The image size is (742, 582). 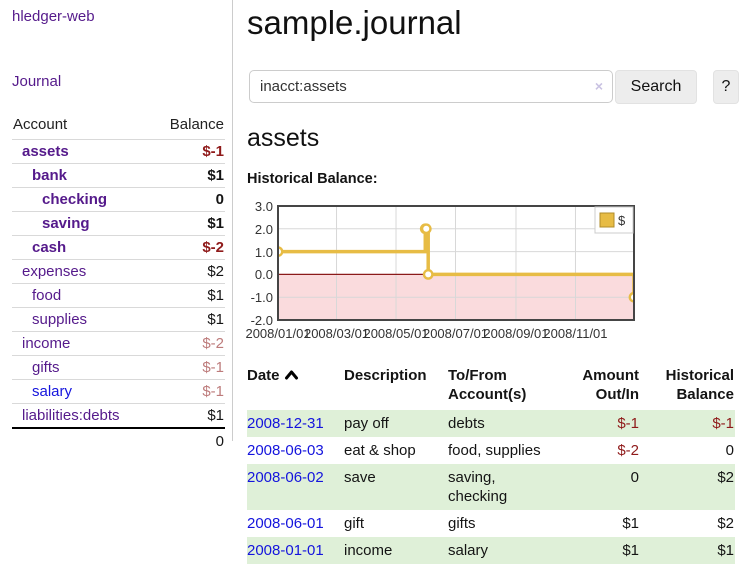 I want to click on x-axis-tick-label: 2008/11/01, so click(x=575, y=333).